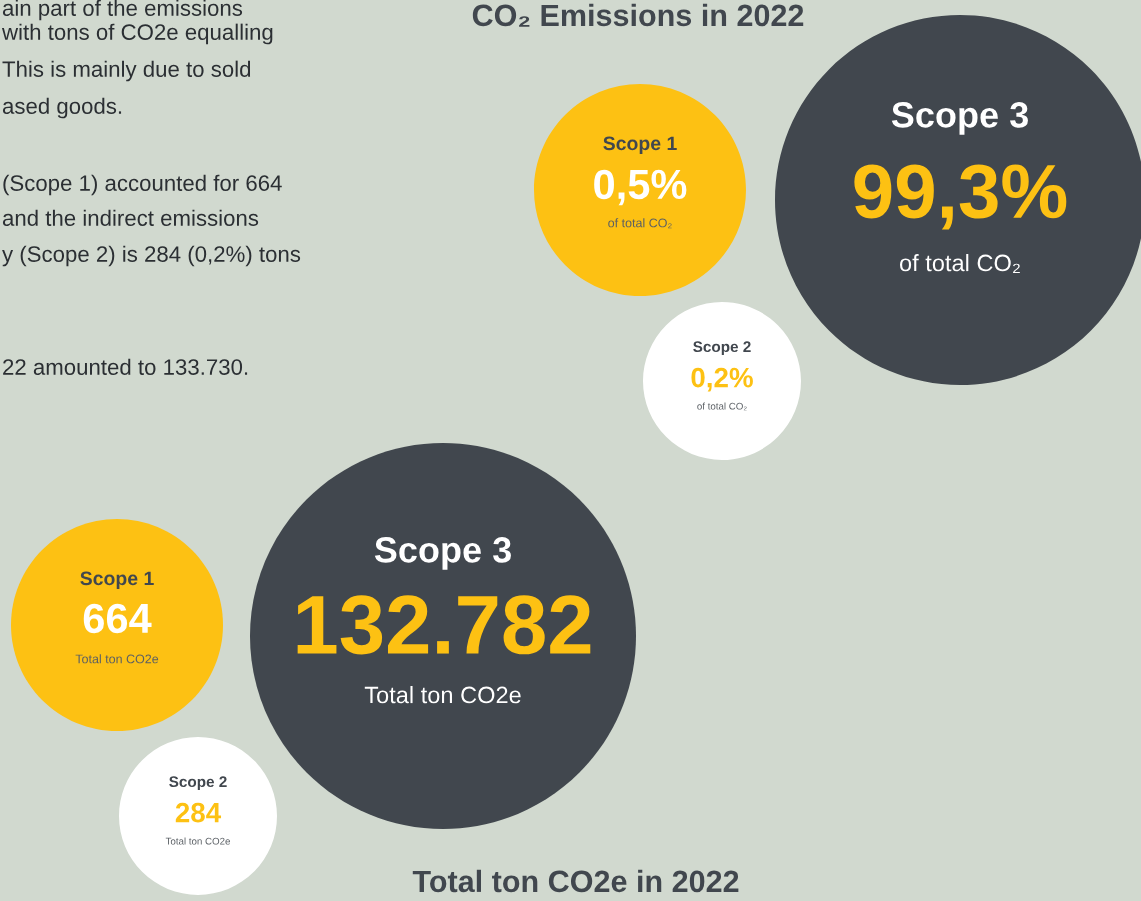  What do you see at coordinates (62, 108) in the screenshot?
I see `text: ased goods.` at bounding box center [62, 108].